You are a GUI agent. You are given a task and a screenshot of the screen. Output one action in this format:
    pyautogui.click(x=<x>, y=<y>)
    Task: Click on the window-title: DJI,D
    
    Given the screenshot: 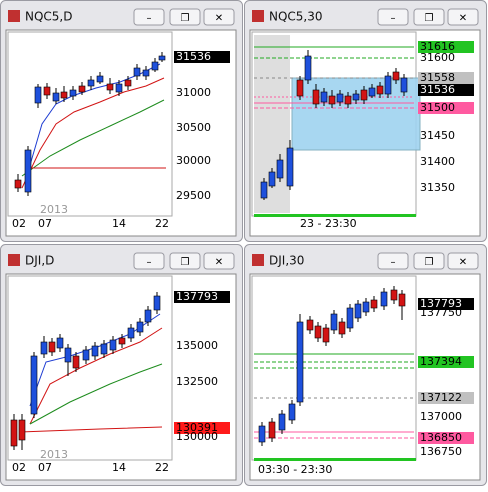 What is the action you would take?
    pyautogui.click(x=39, y=261)
    